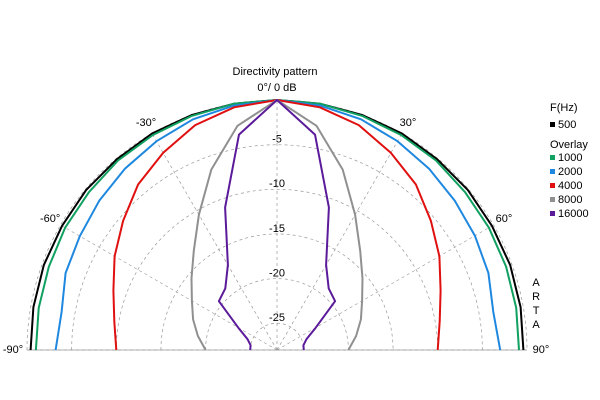 The height and width of the screenshot is (400, 600). Describe the element at coordinates (277, 184) in the screenshot. I see `r-tick-label: -10` at that location.